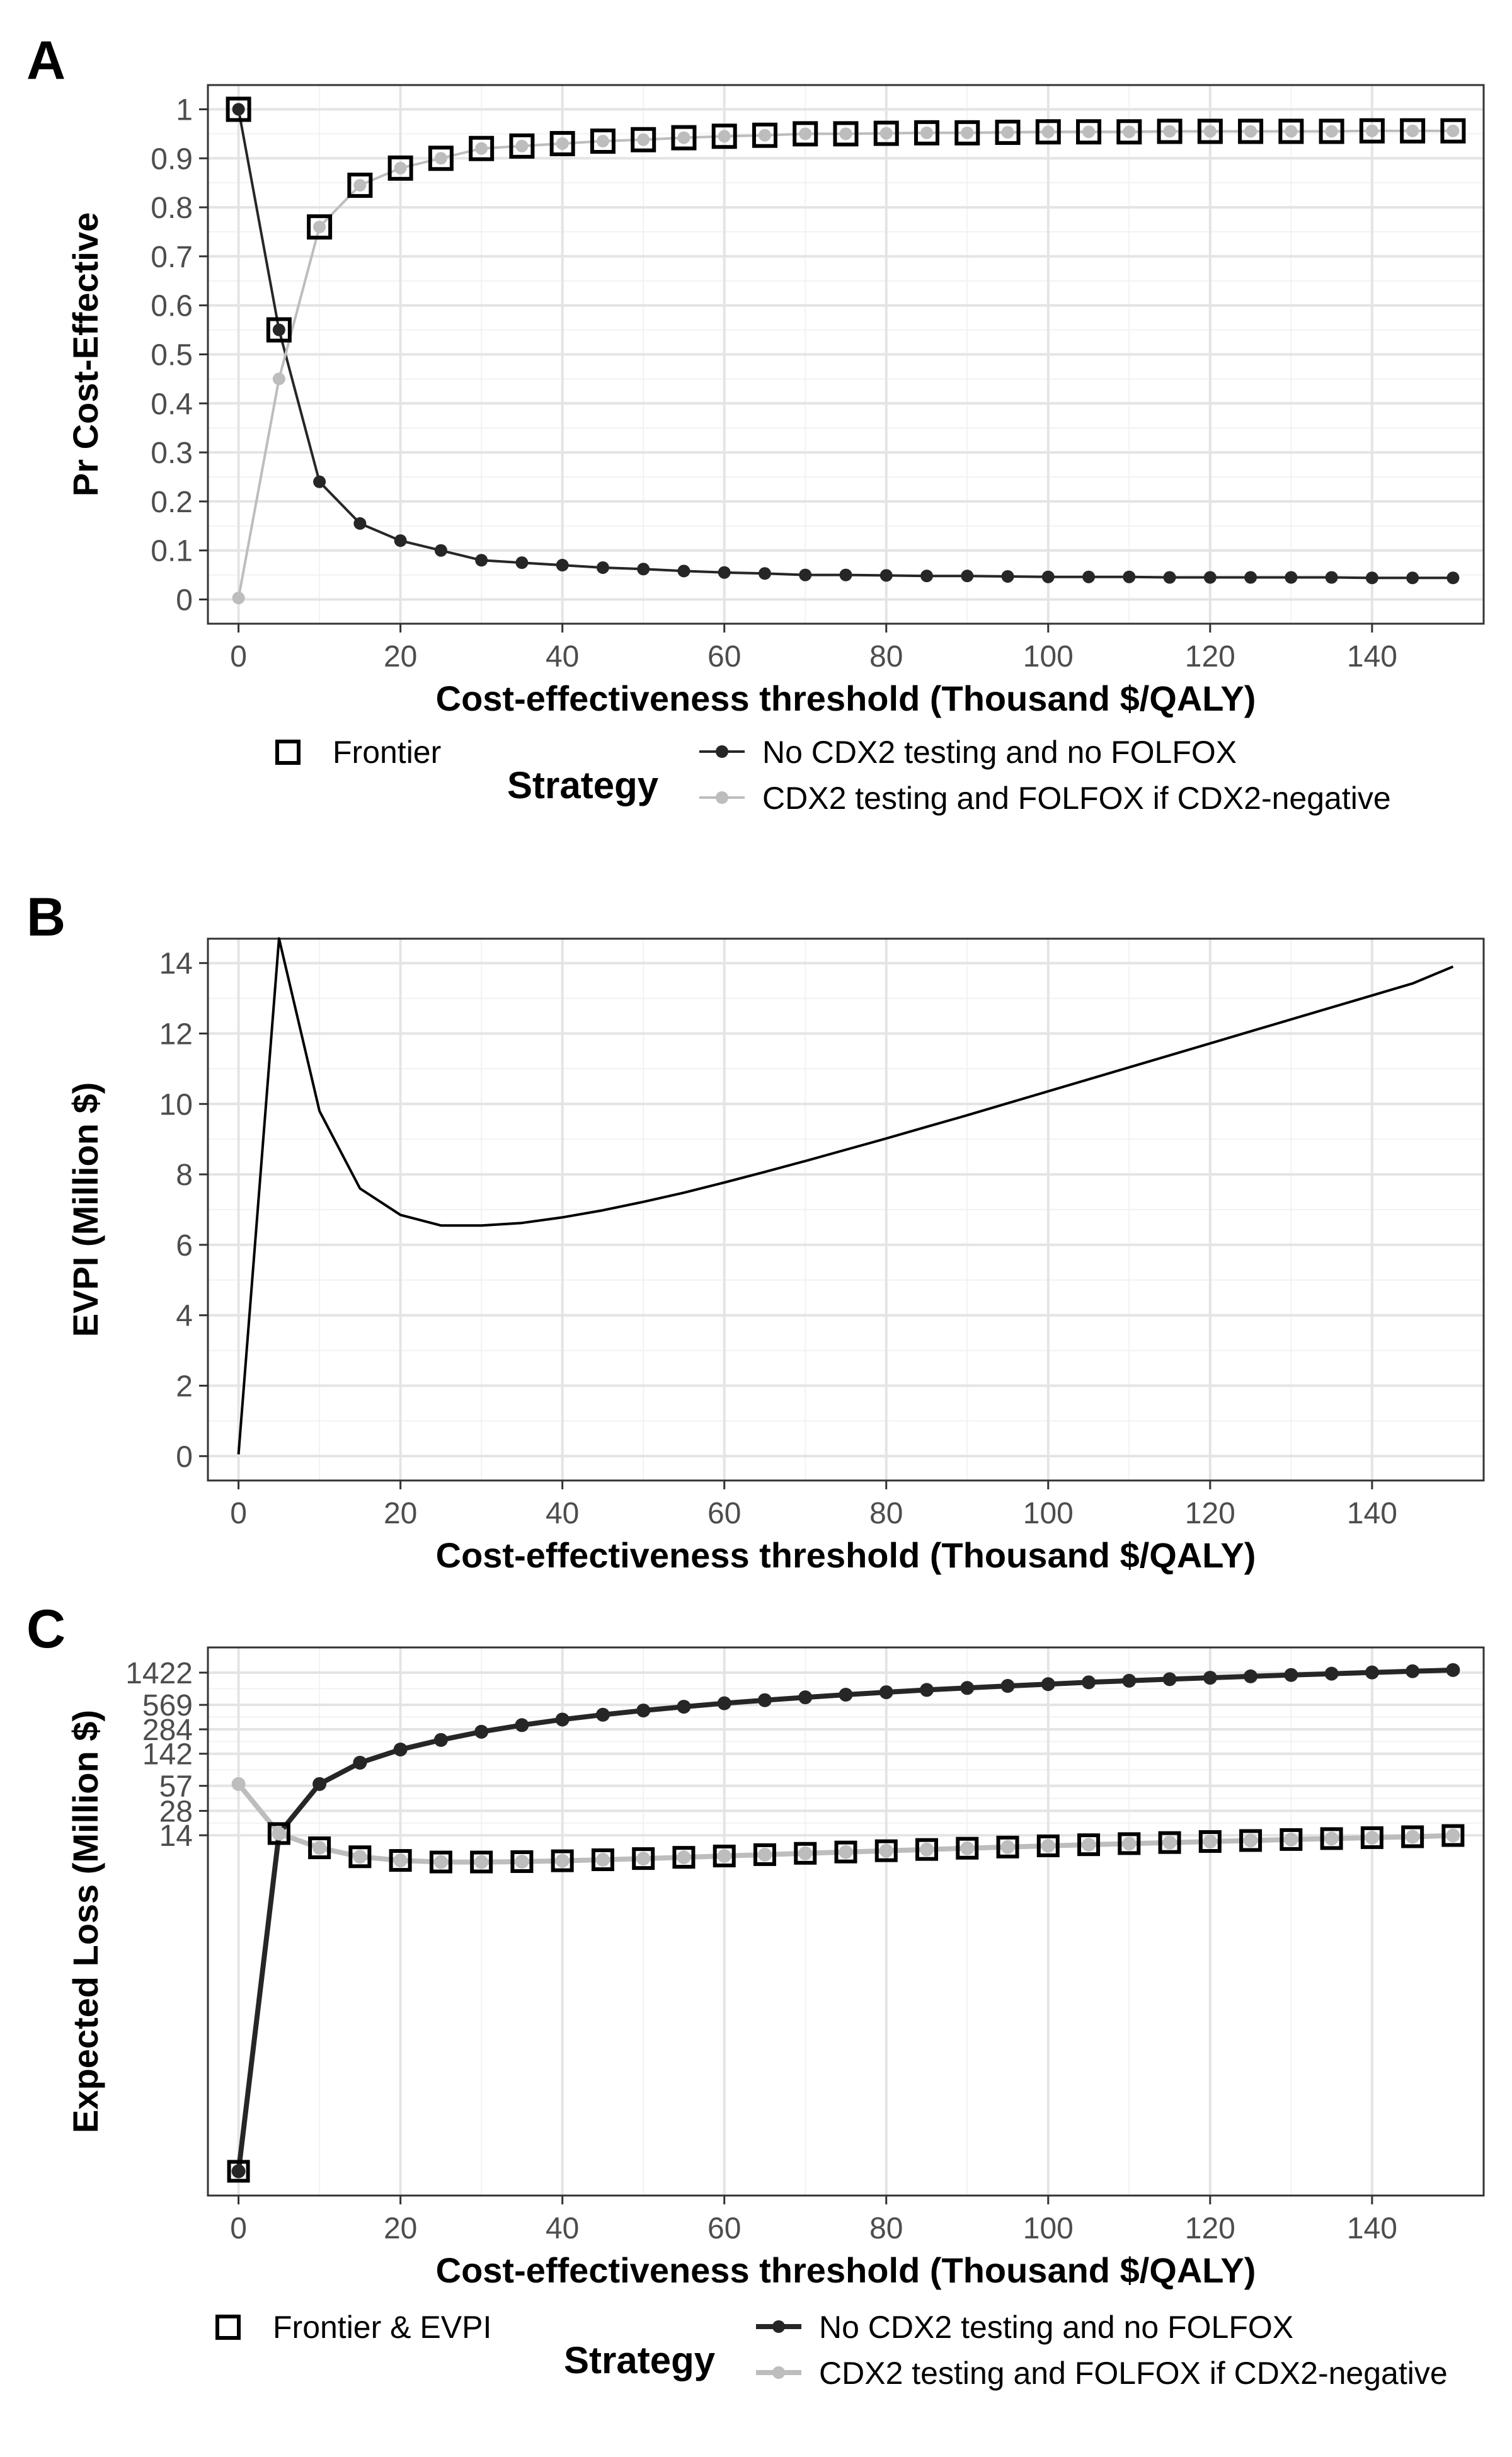  I want to click on x-tick-label: 20, so click(400, 2228).